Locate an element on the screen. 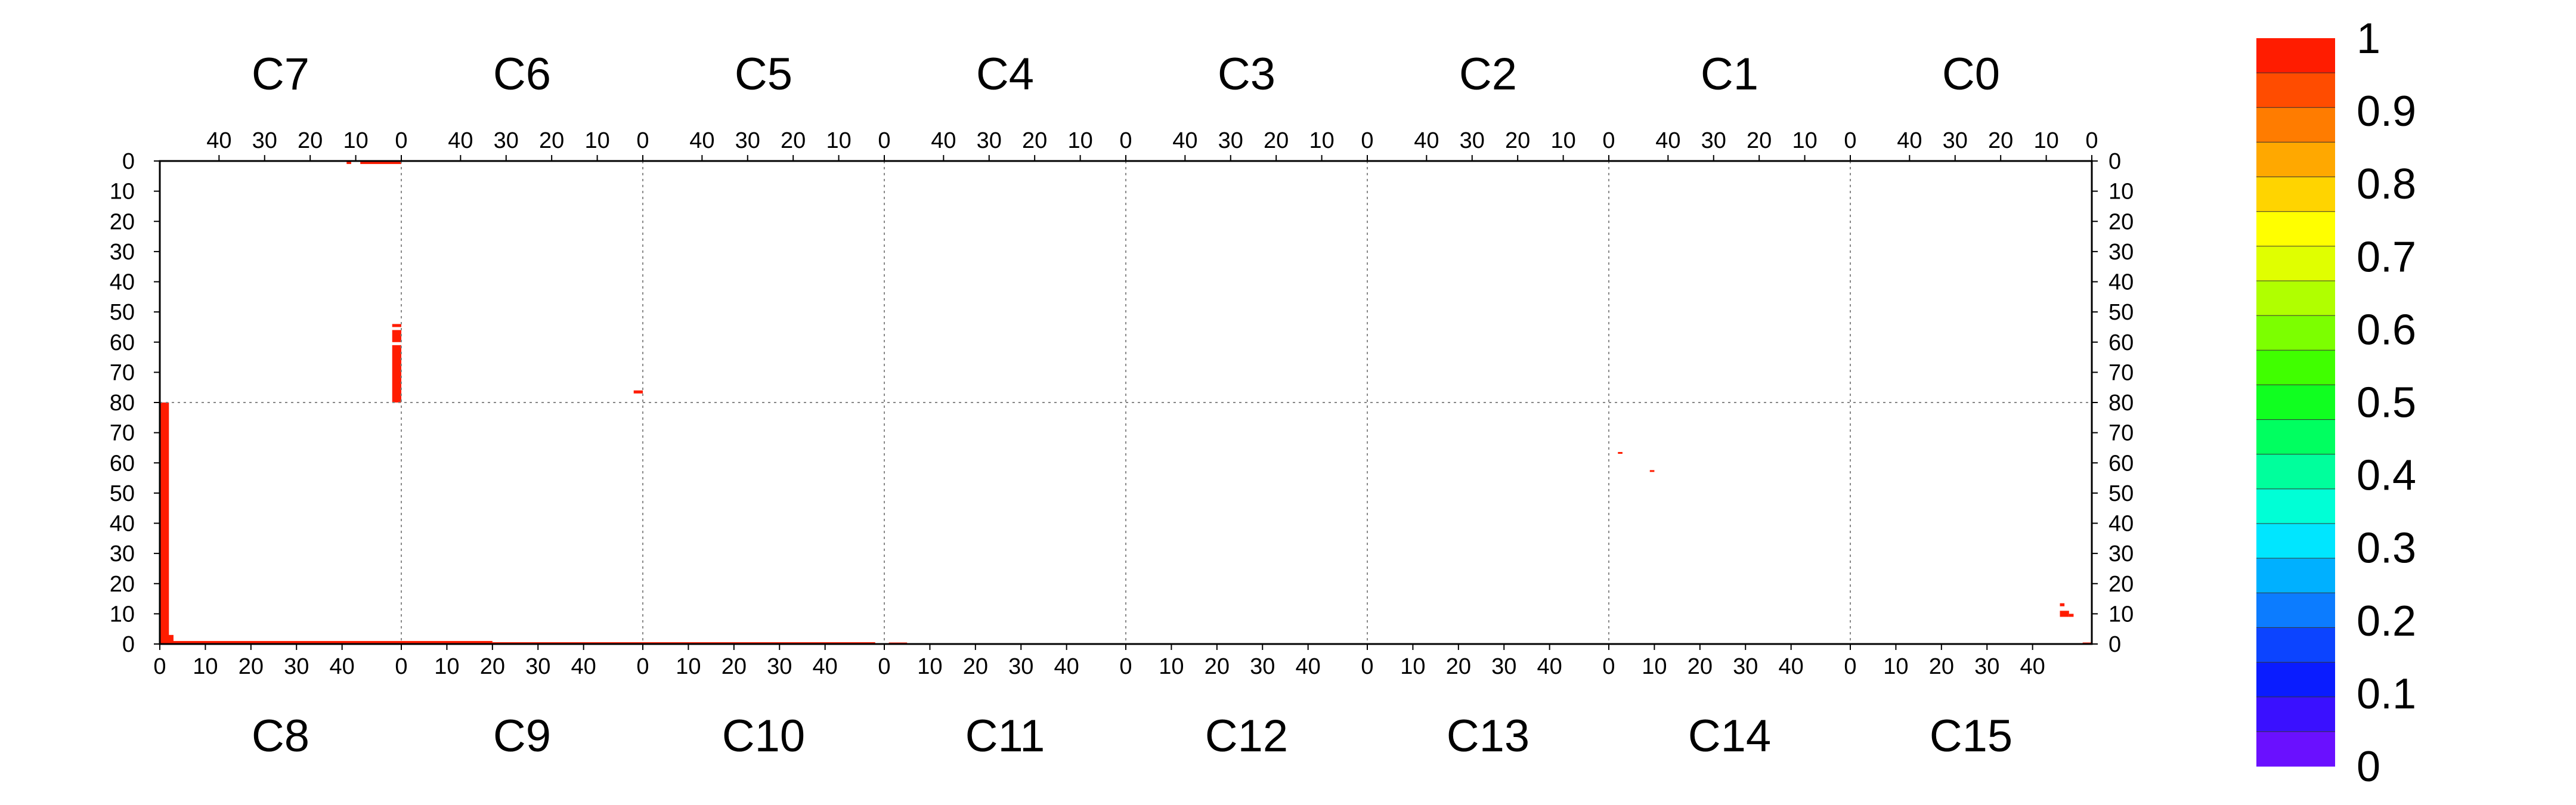 Image resolution: width=2576 pixels, height=805 pixels. panel-label-bottom: C10 is located at coordinates (764, 736).